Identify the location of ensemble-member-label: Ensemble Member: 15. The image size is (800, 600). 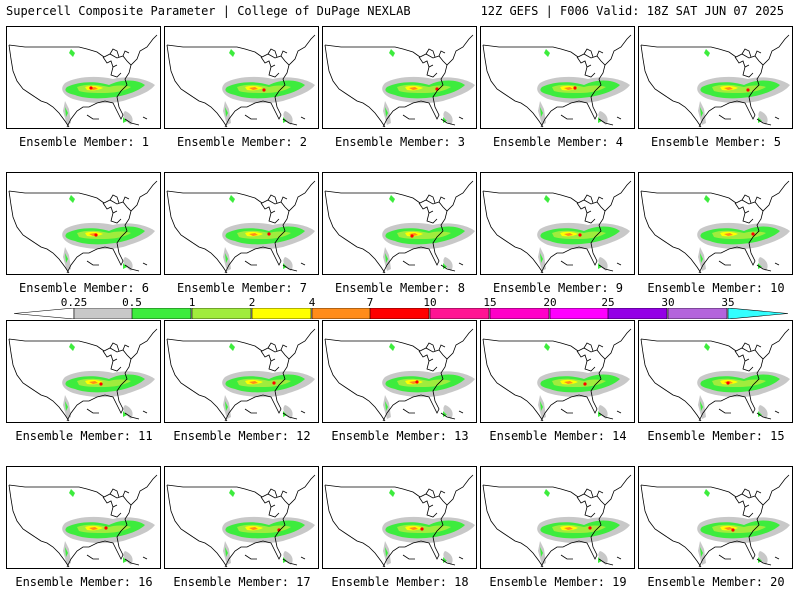
(716, 436).